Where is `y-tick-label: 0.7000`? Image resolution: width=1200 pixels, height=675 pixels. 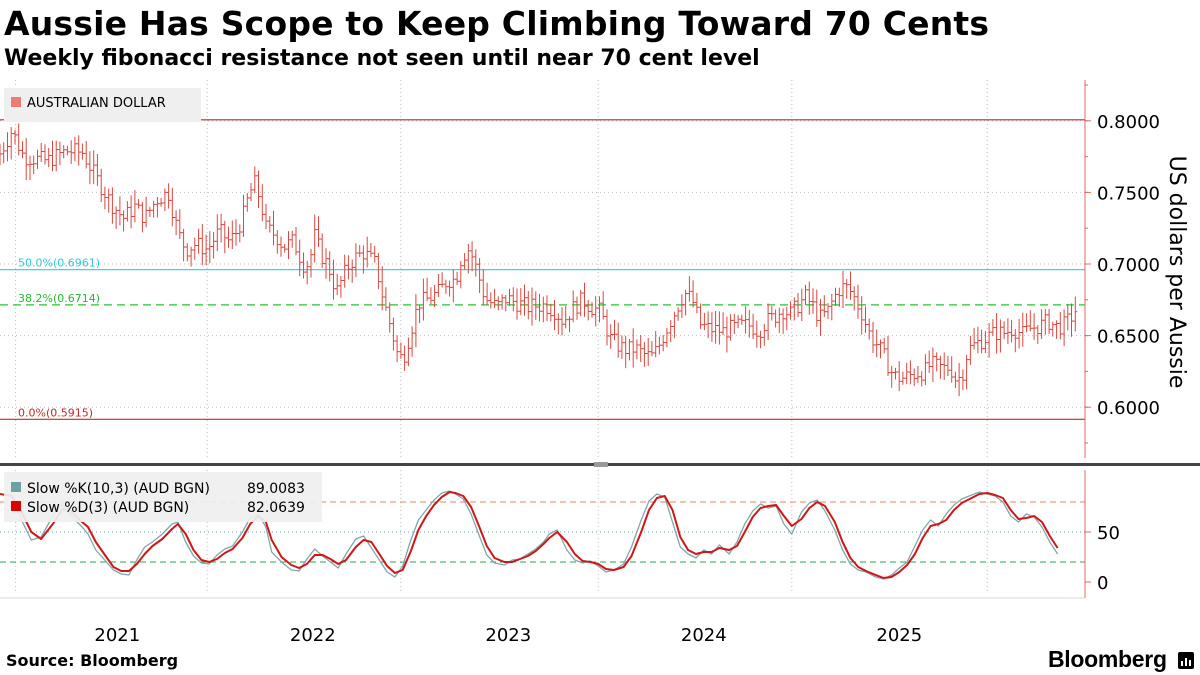 y-tick-label: 0.7000 is located at coordinates (1128, 265).